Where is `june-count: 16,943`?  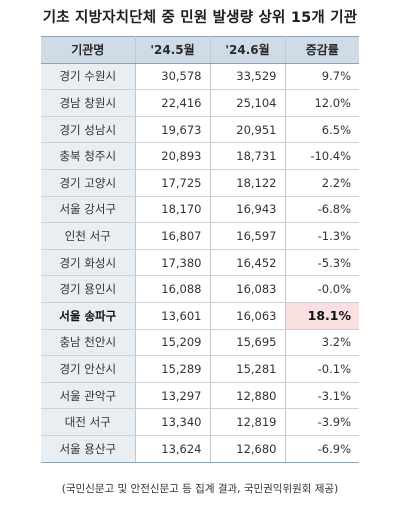 june-count: 16,943 is located at coordinates (248, 210).